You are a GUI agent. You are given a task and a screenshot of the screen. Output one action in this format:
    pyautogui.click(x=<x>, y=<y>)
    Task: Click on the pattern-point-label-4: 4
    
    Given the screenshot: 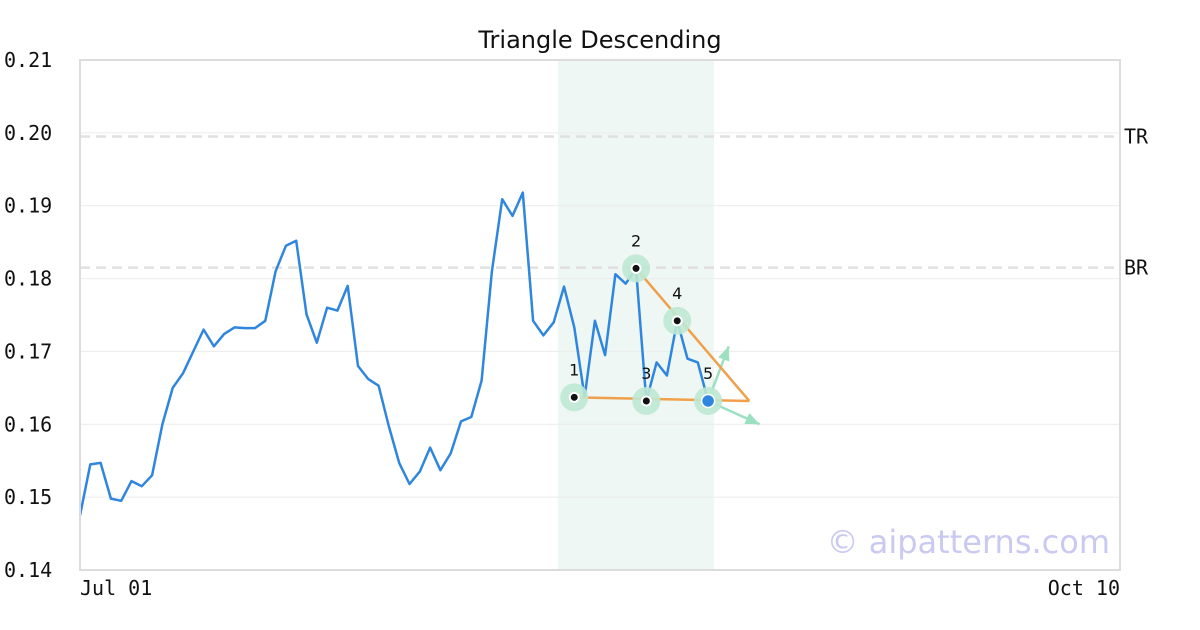 What is the action you would take?
    pyautogui.click(x=677, y=293)
    